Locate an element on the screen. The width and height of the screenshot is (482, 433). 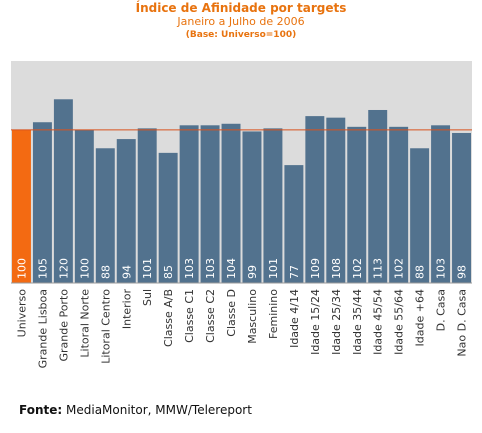
tick-label: Idade 45/54 is located at coordinates (378, 322).